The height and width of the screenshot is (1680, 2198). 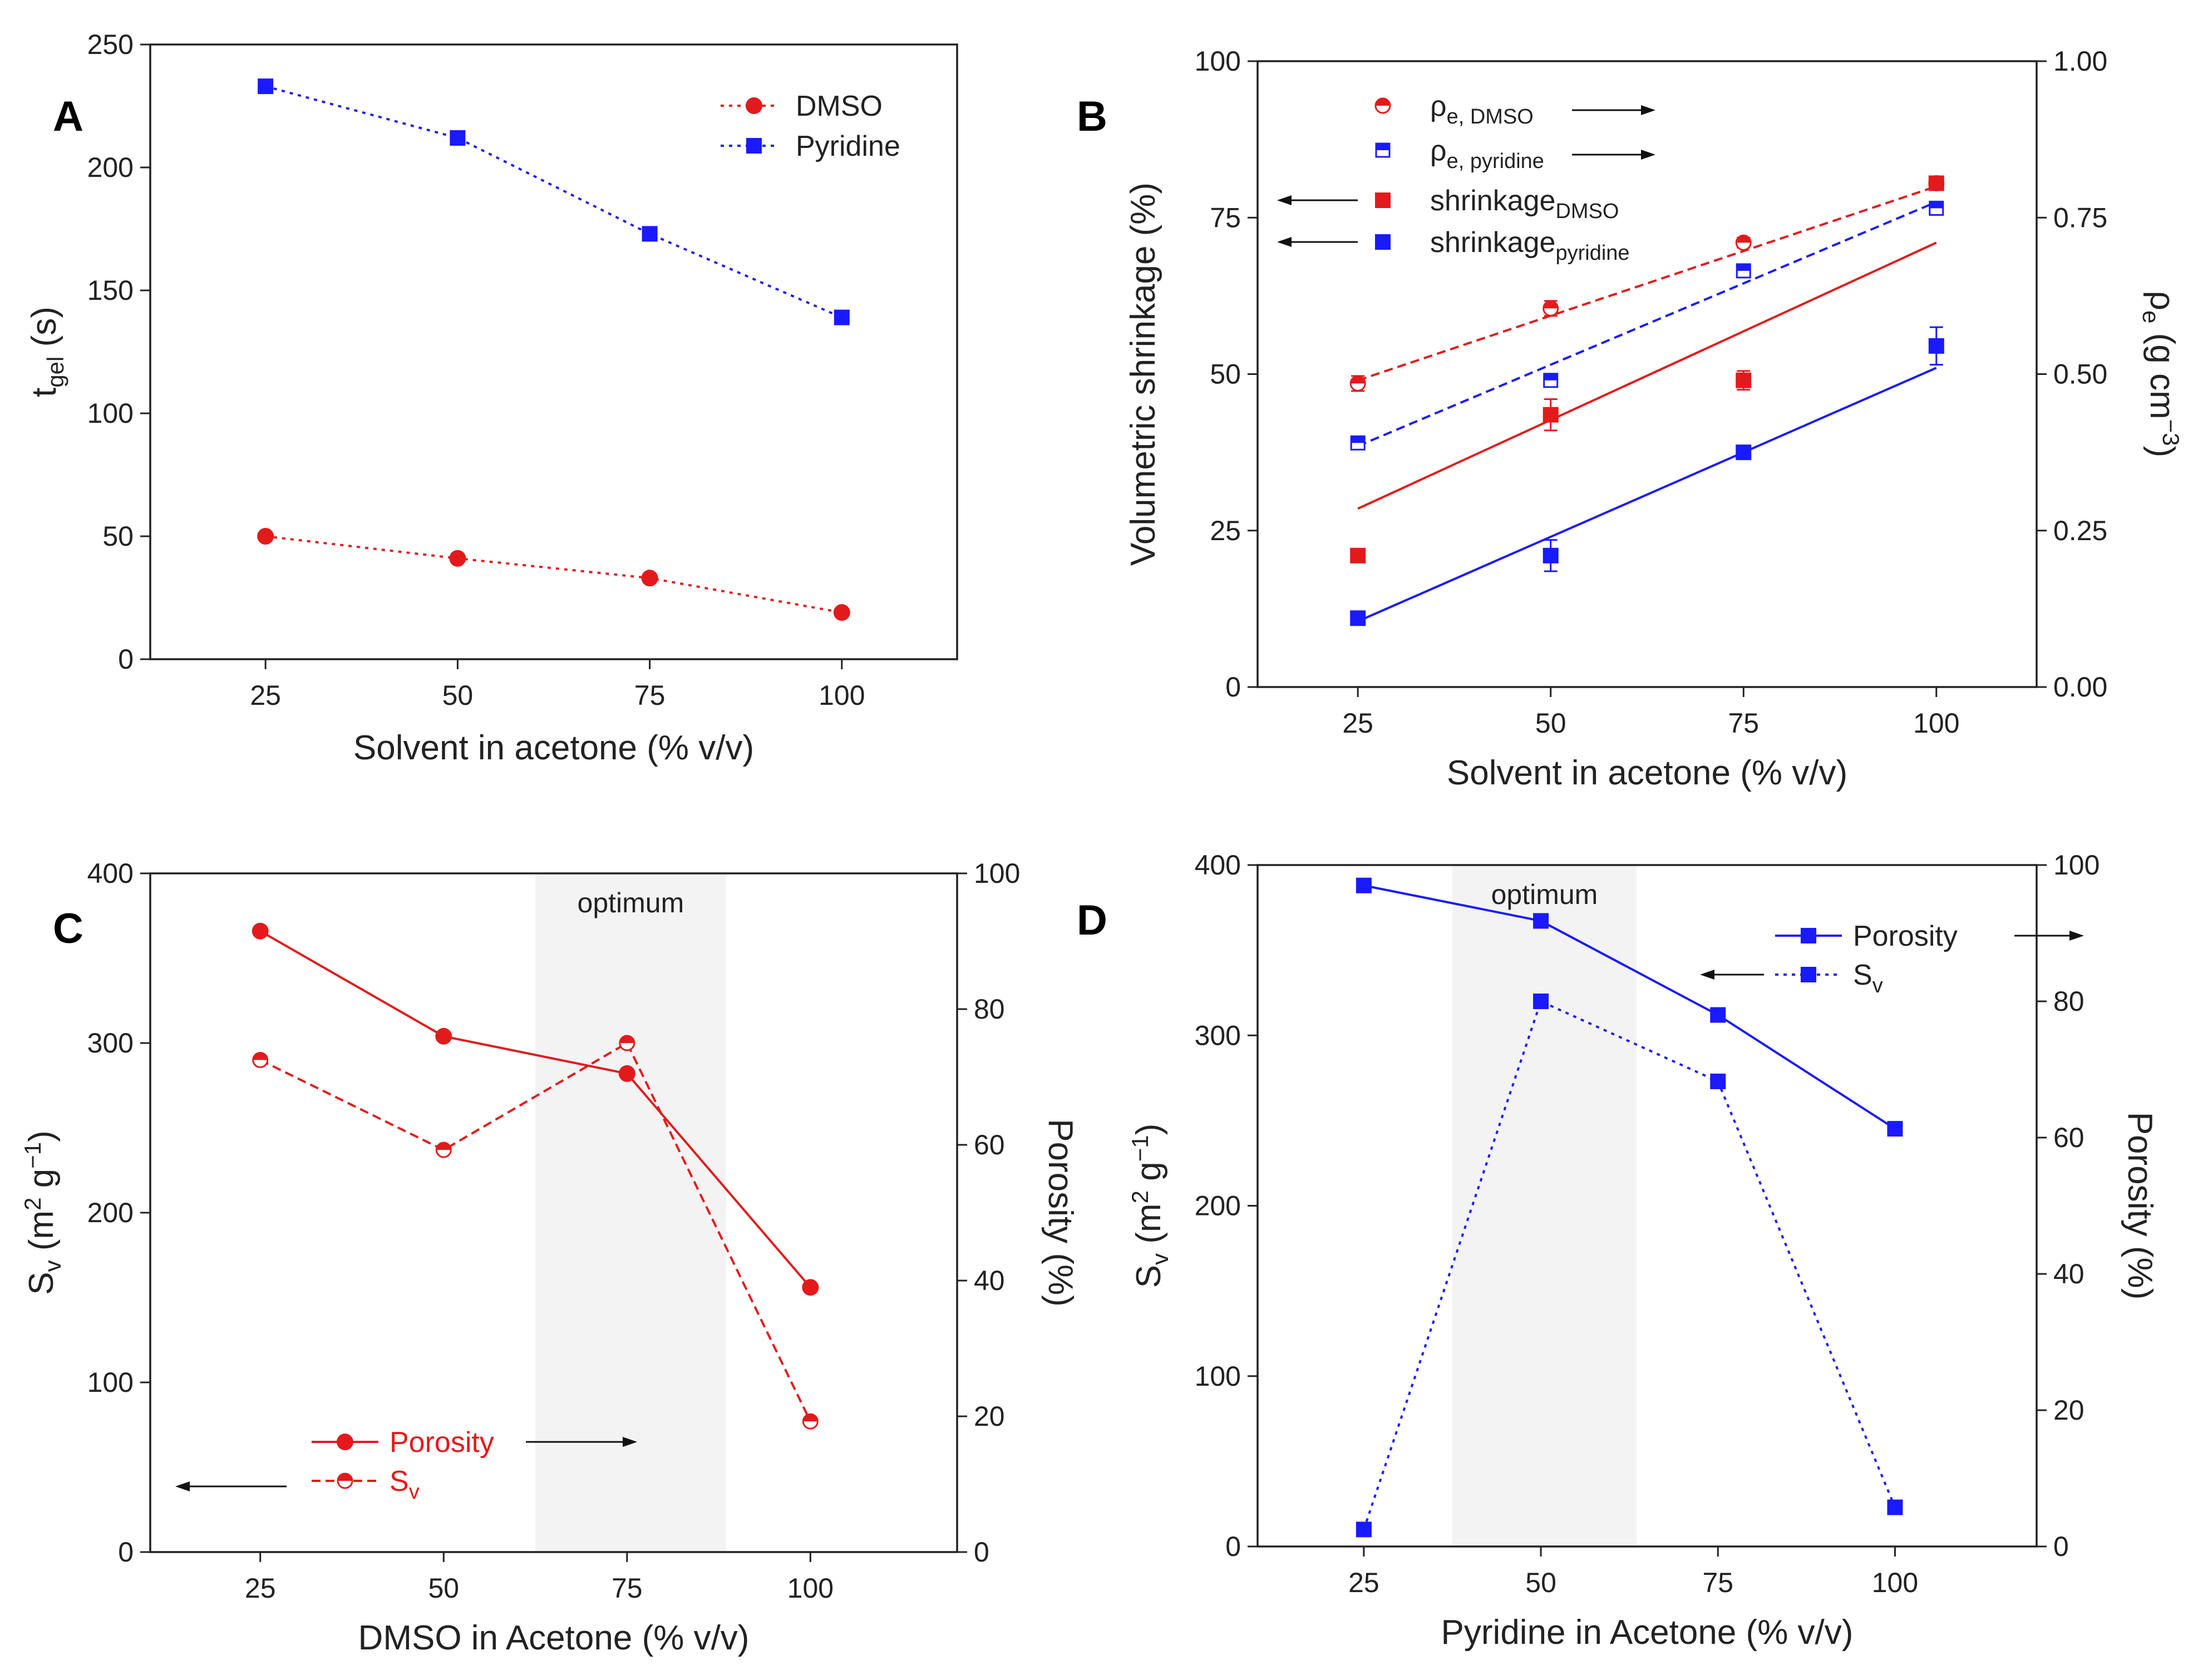 I want to click on legend-label-b: shrinkageDMSO, so click(x=1525, y=204).